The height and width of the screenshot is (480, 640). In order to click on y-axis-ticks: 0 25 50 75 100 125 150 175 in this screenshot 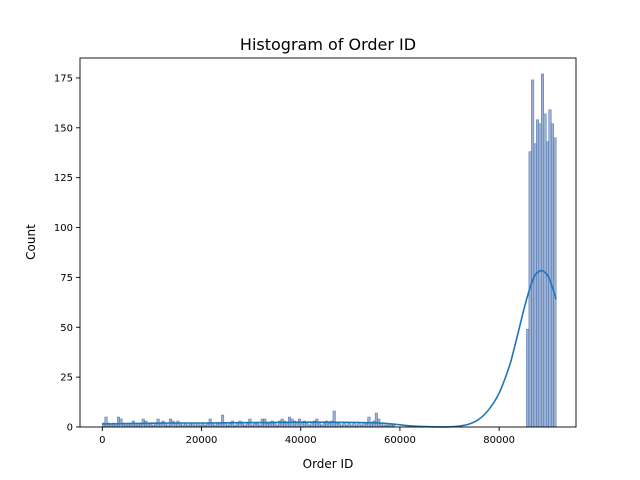, I will do `click(67, 253)`.